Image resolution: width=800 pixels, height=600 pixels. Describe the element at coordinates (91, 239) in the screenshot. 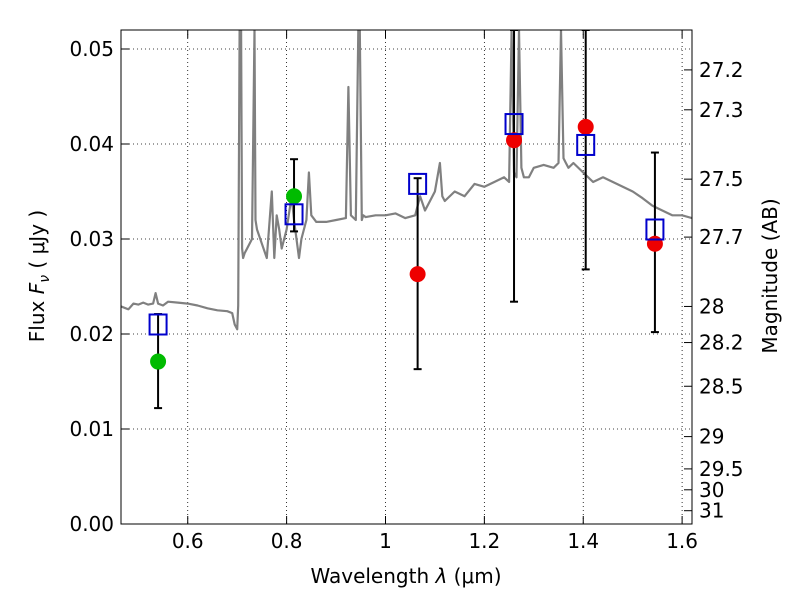

I see `y-tick-label: 0.03` at that location.